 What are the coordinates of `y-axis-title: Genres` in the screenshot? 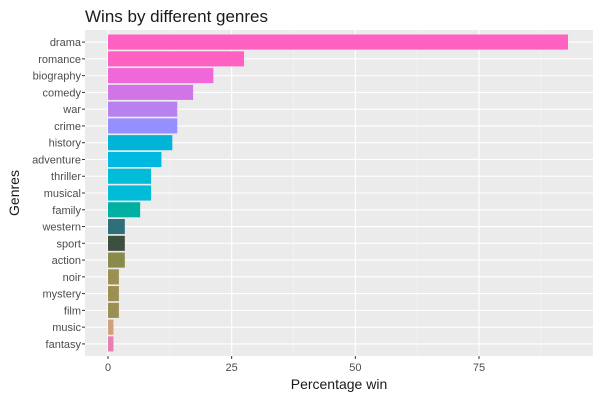 It's located at (14, 193).